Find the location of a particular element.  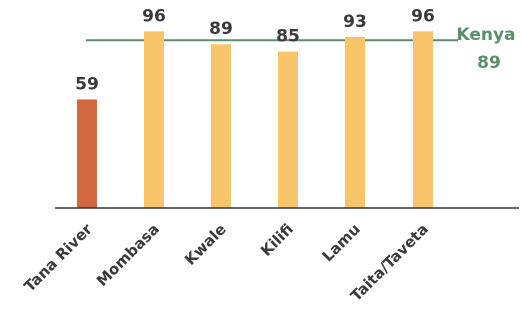

category-label: Kwale is located at coordinates (205, 244).